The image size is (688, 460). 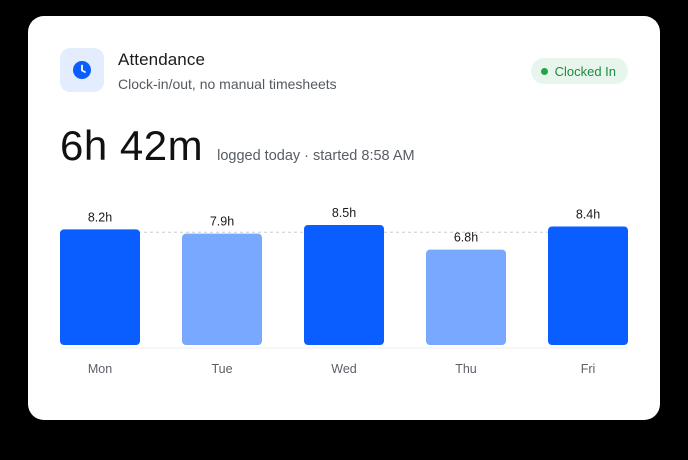 What do you see at coordinates (588, 285) in the screenshot?
I see `bar-fri` at bounding box center [588, 285].